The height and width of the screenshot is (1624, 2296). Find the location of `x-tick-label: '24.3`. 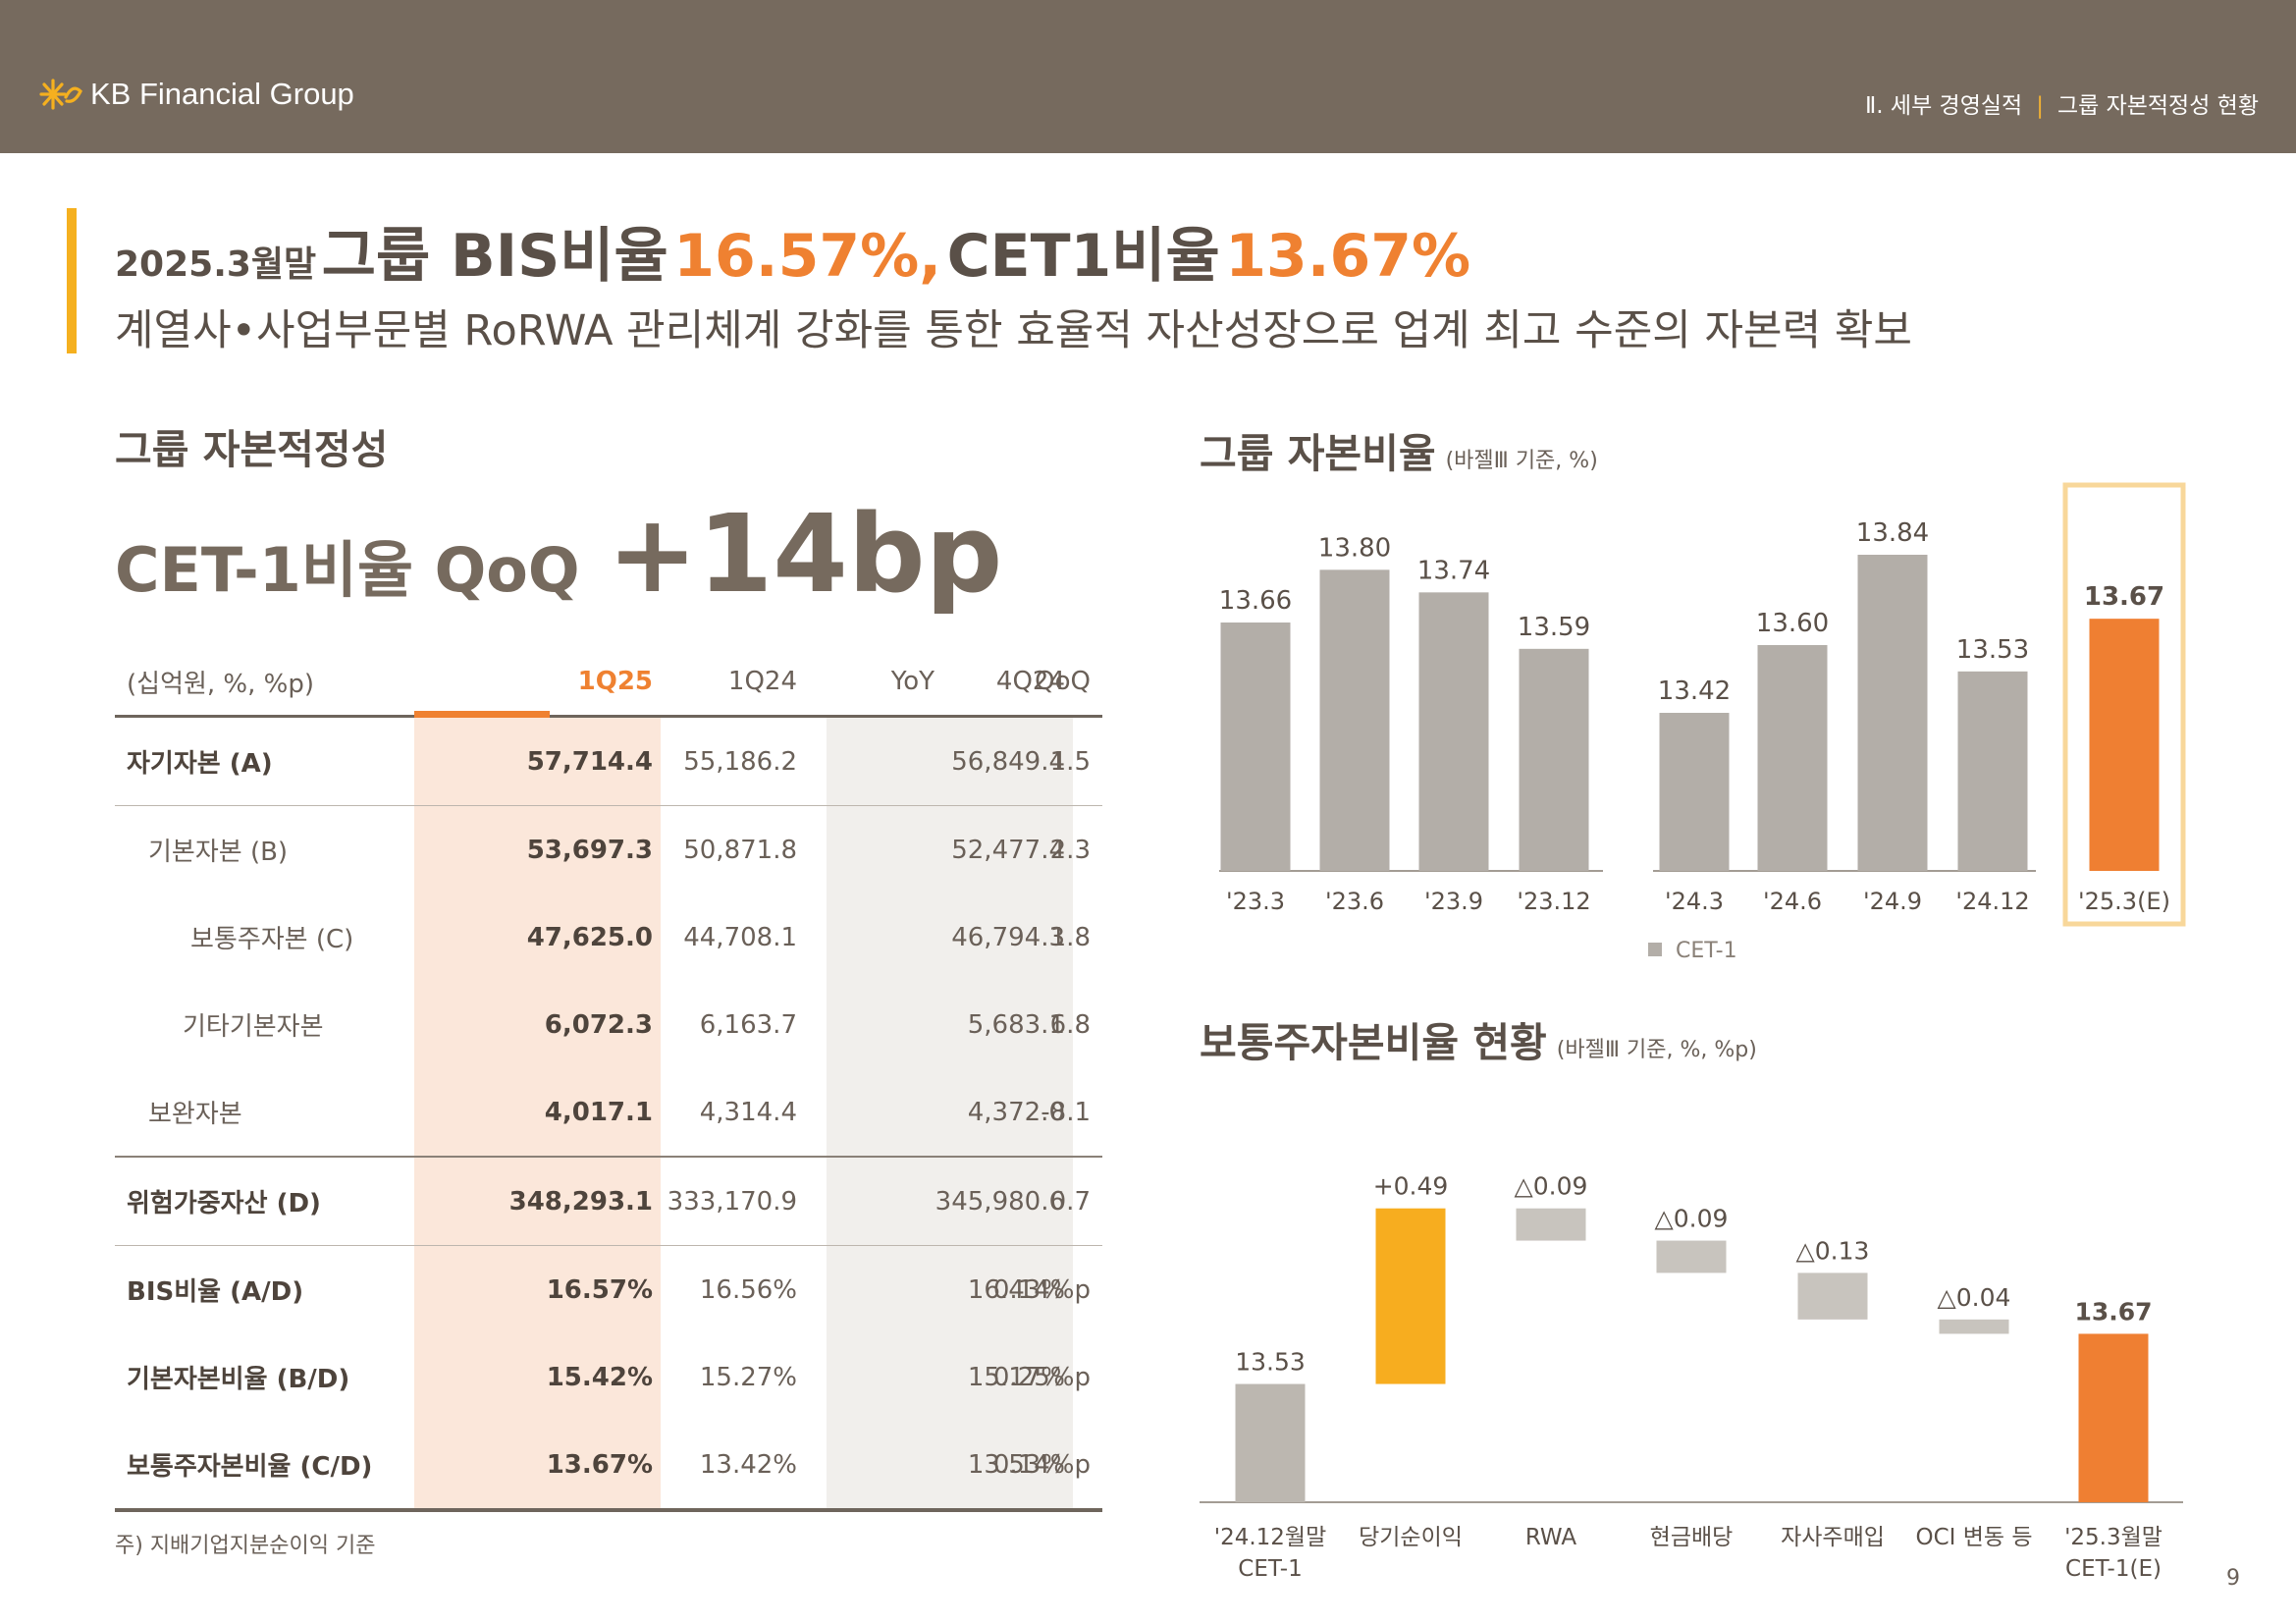

x-tick-label: '24.3 is located at coordinates (1694, 901).